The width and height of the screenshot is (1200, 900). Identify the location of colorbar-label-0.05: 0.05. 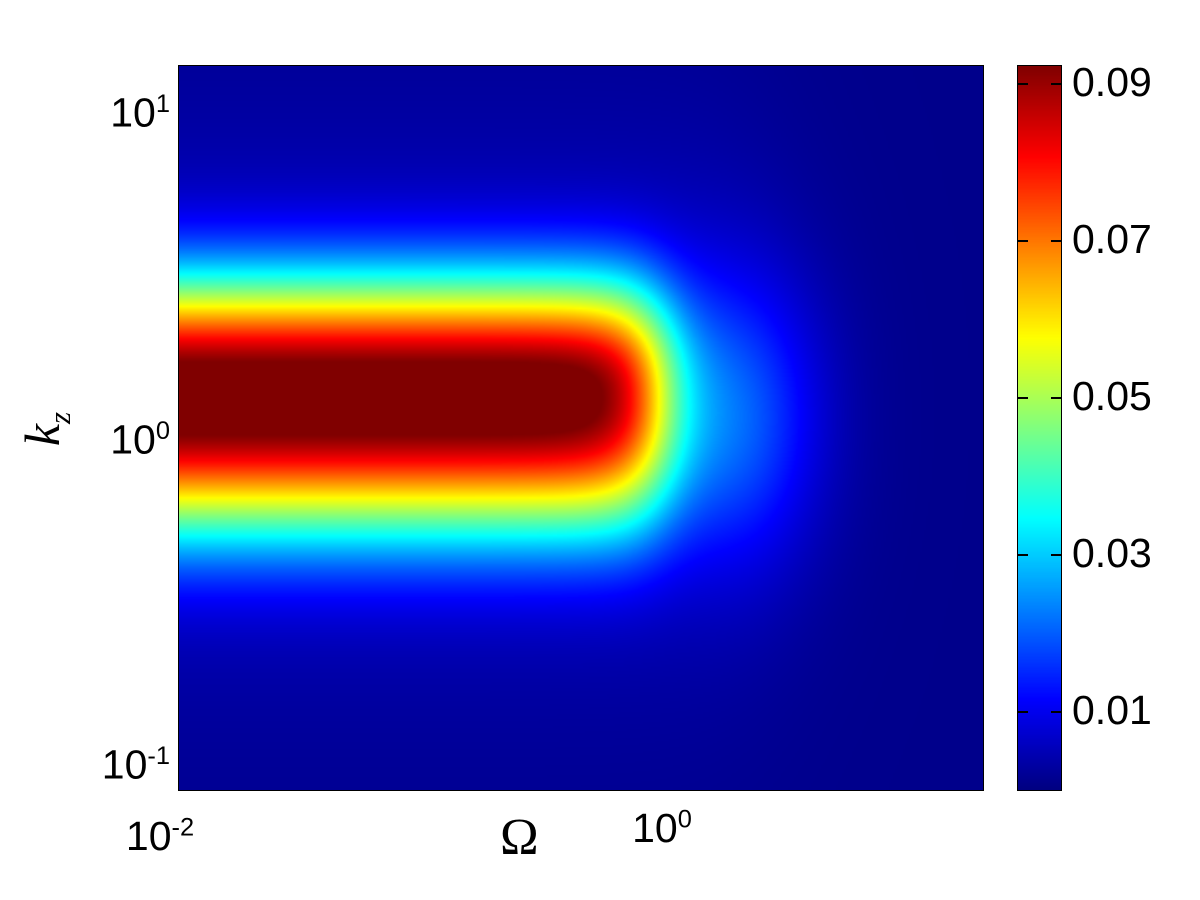
(1112, 396).